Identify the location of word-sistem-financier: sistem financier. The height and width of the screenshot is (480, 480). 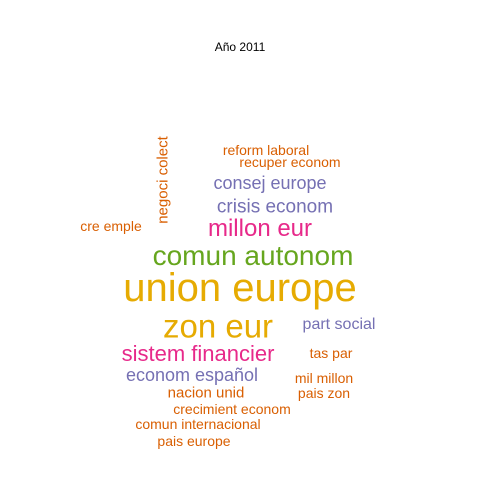
(198, 353).